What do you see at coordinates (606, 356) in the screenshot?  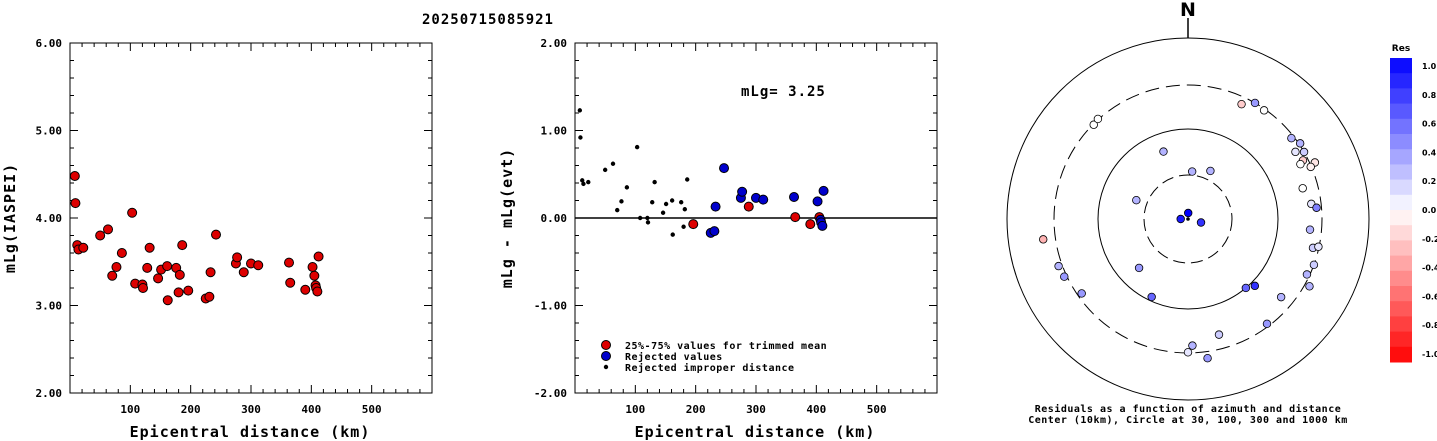 I see `legend-marker-rejected` at bounding box center [606, 356].